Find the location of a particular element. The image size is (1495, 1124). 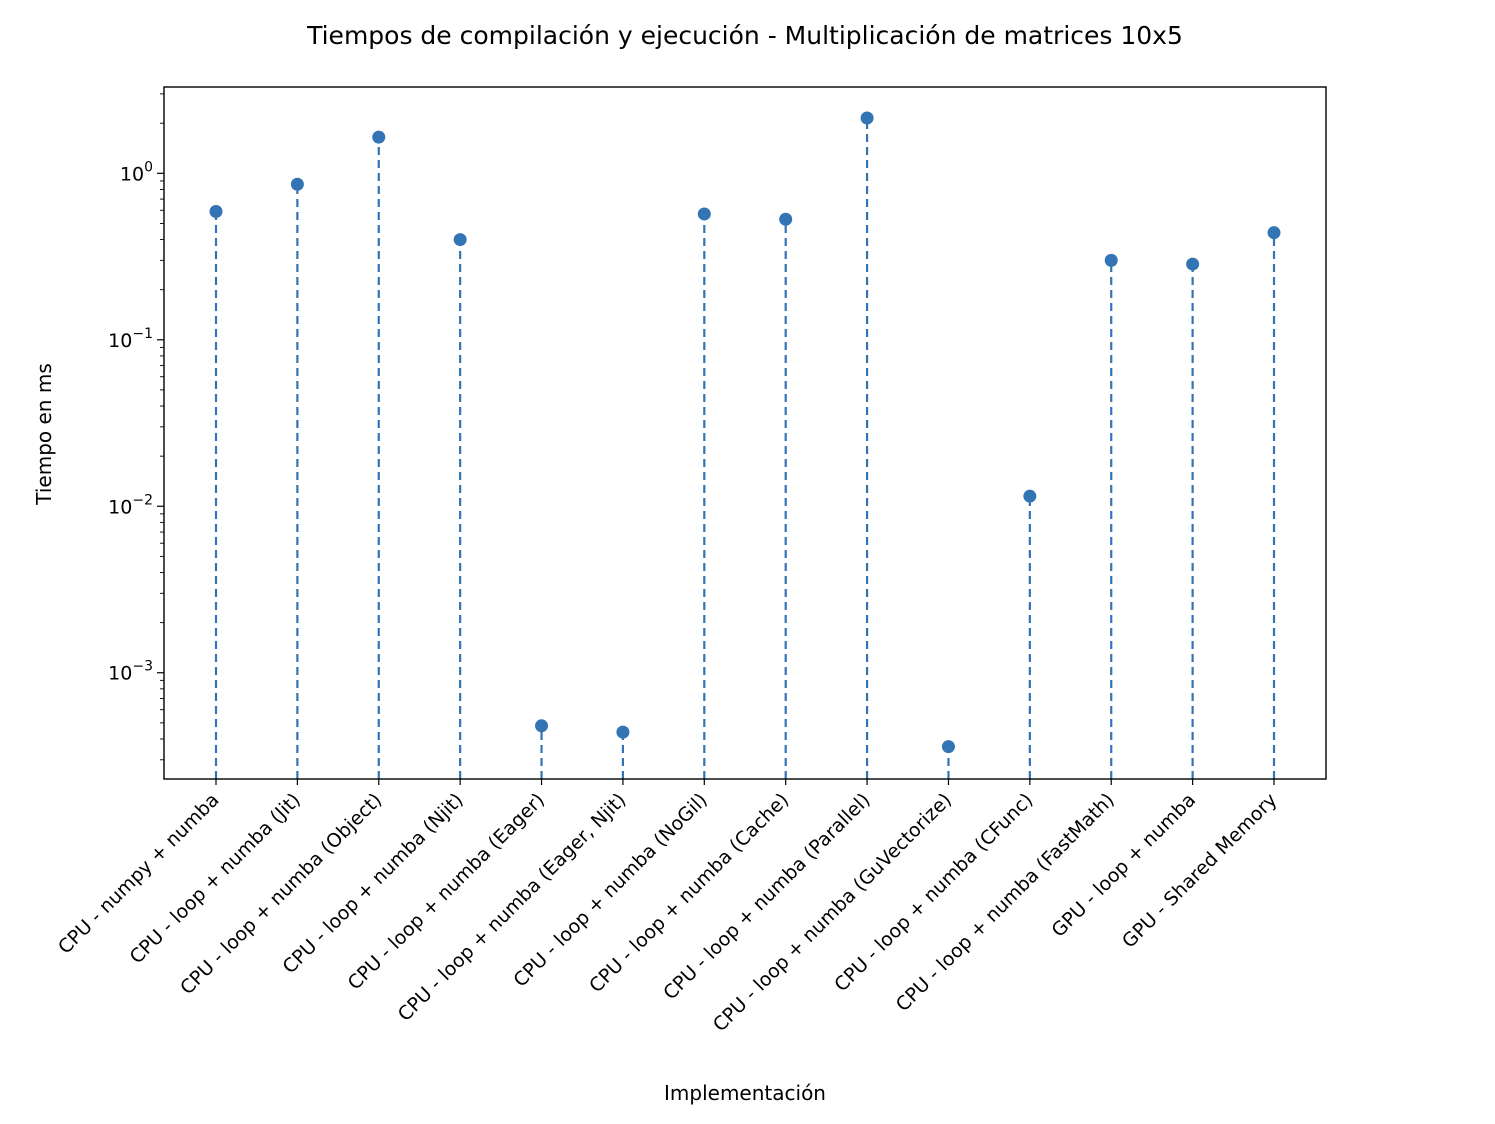

y-tick-label: 10⁻¹ is located at coordinates (130, 339).